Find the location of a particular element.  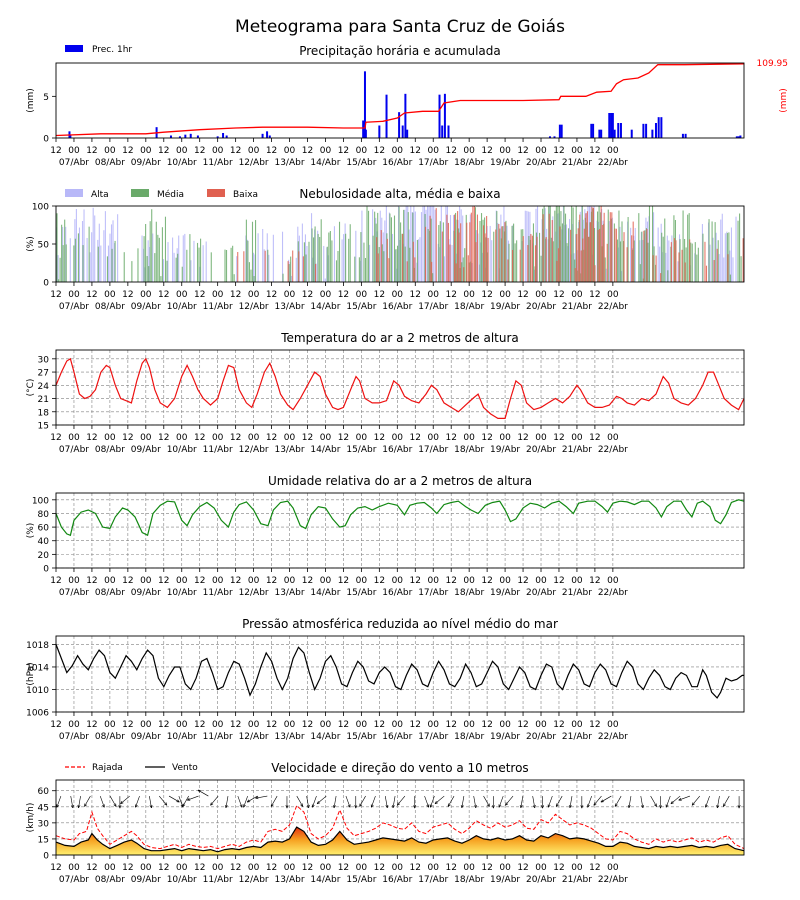

y-tick-label: 80 is located at coordinates (44, 515).